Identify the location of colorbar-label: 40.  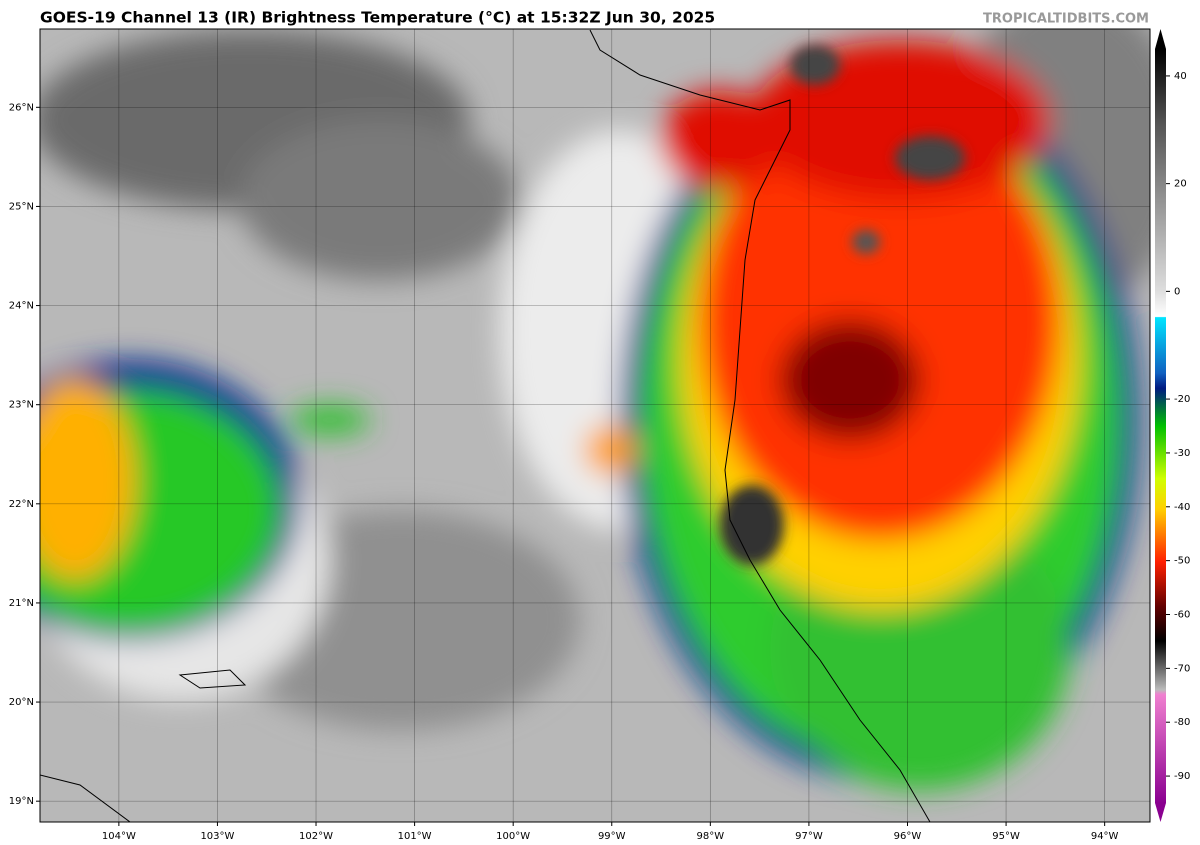
(1180, 76).